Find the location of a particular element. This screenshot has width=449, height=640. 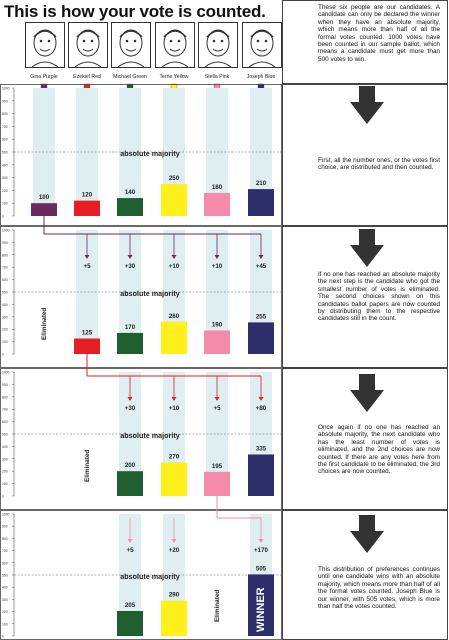

bar-value-label: 250 is located at coordinates (174, 178).